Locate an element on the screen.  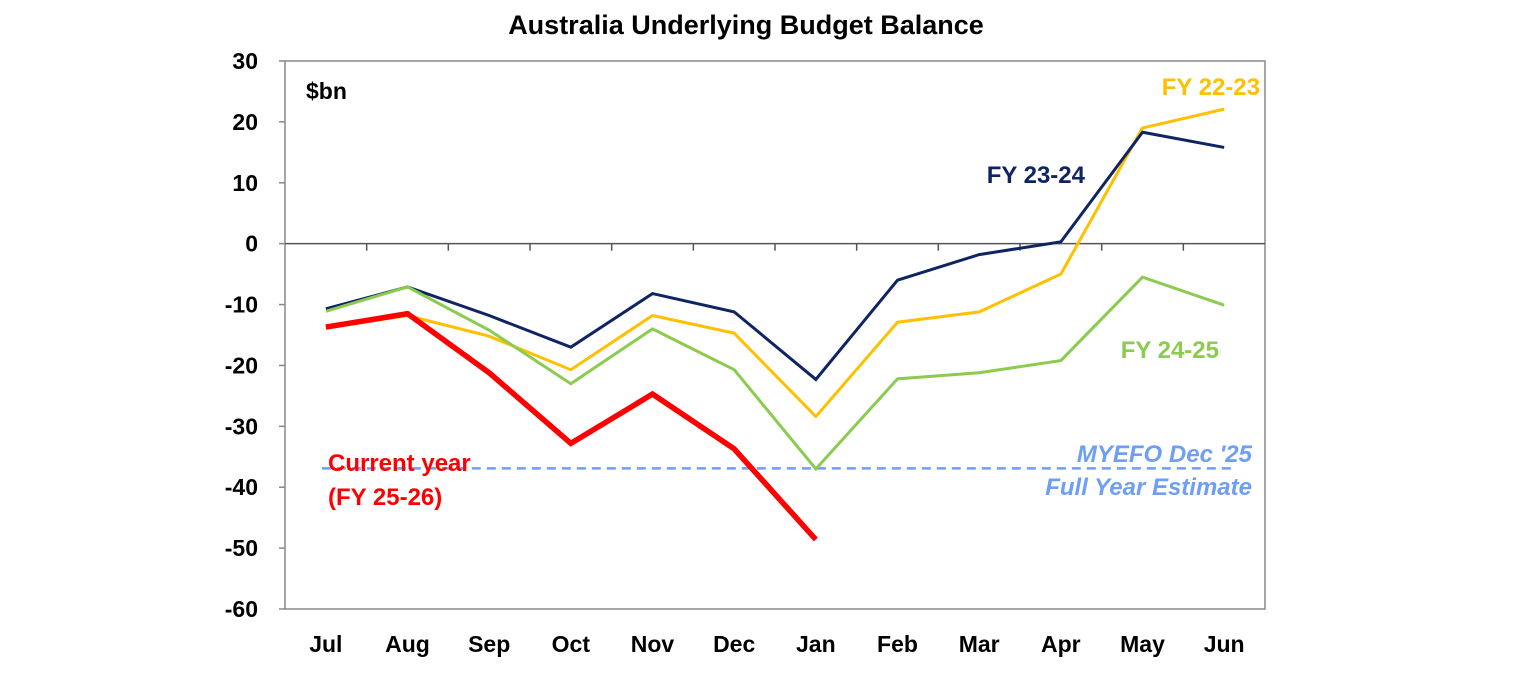
x-tick-label: Jul is located at coordinates (325, 644).